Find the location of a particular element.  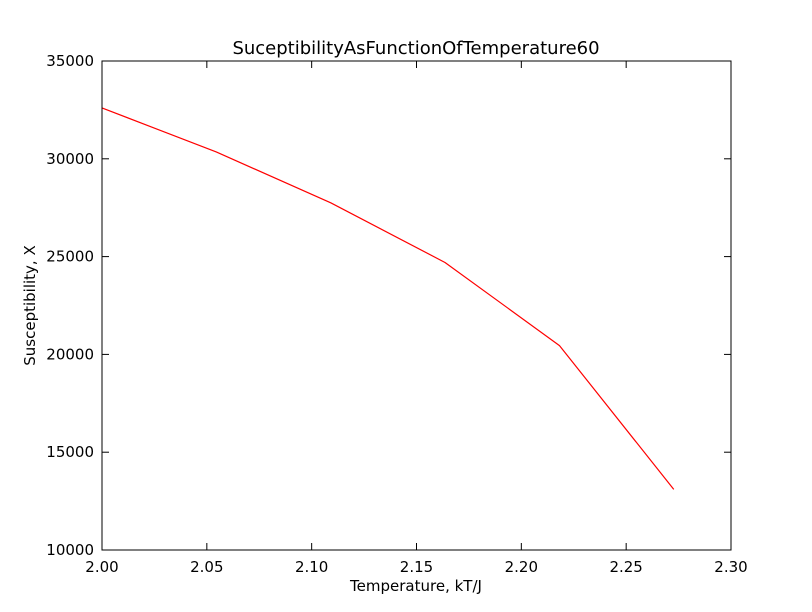

y-tick-label: 10000 is located at coordinates (70, 550).